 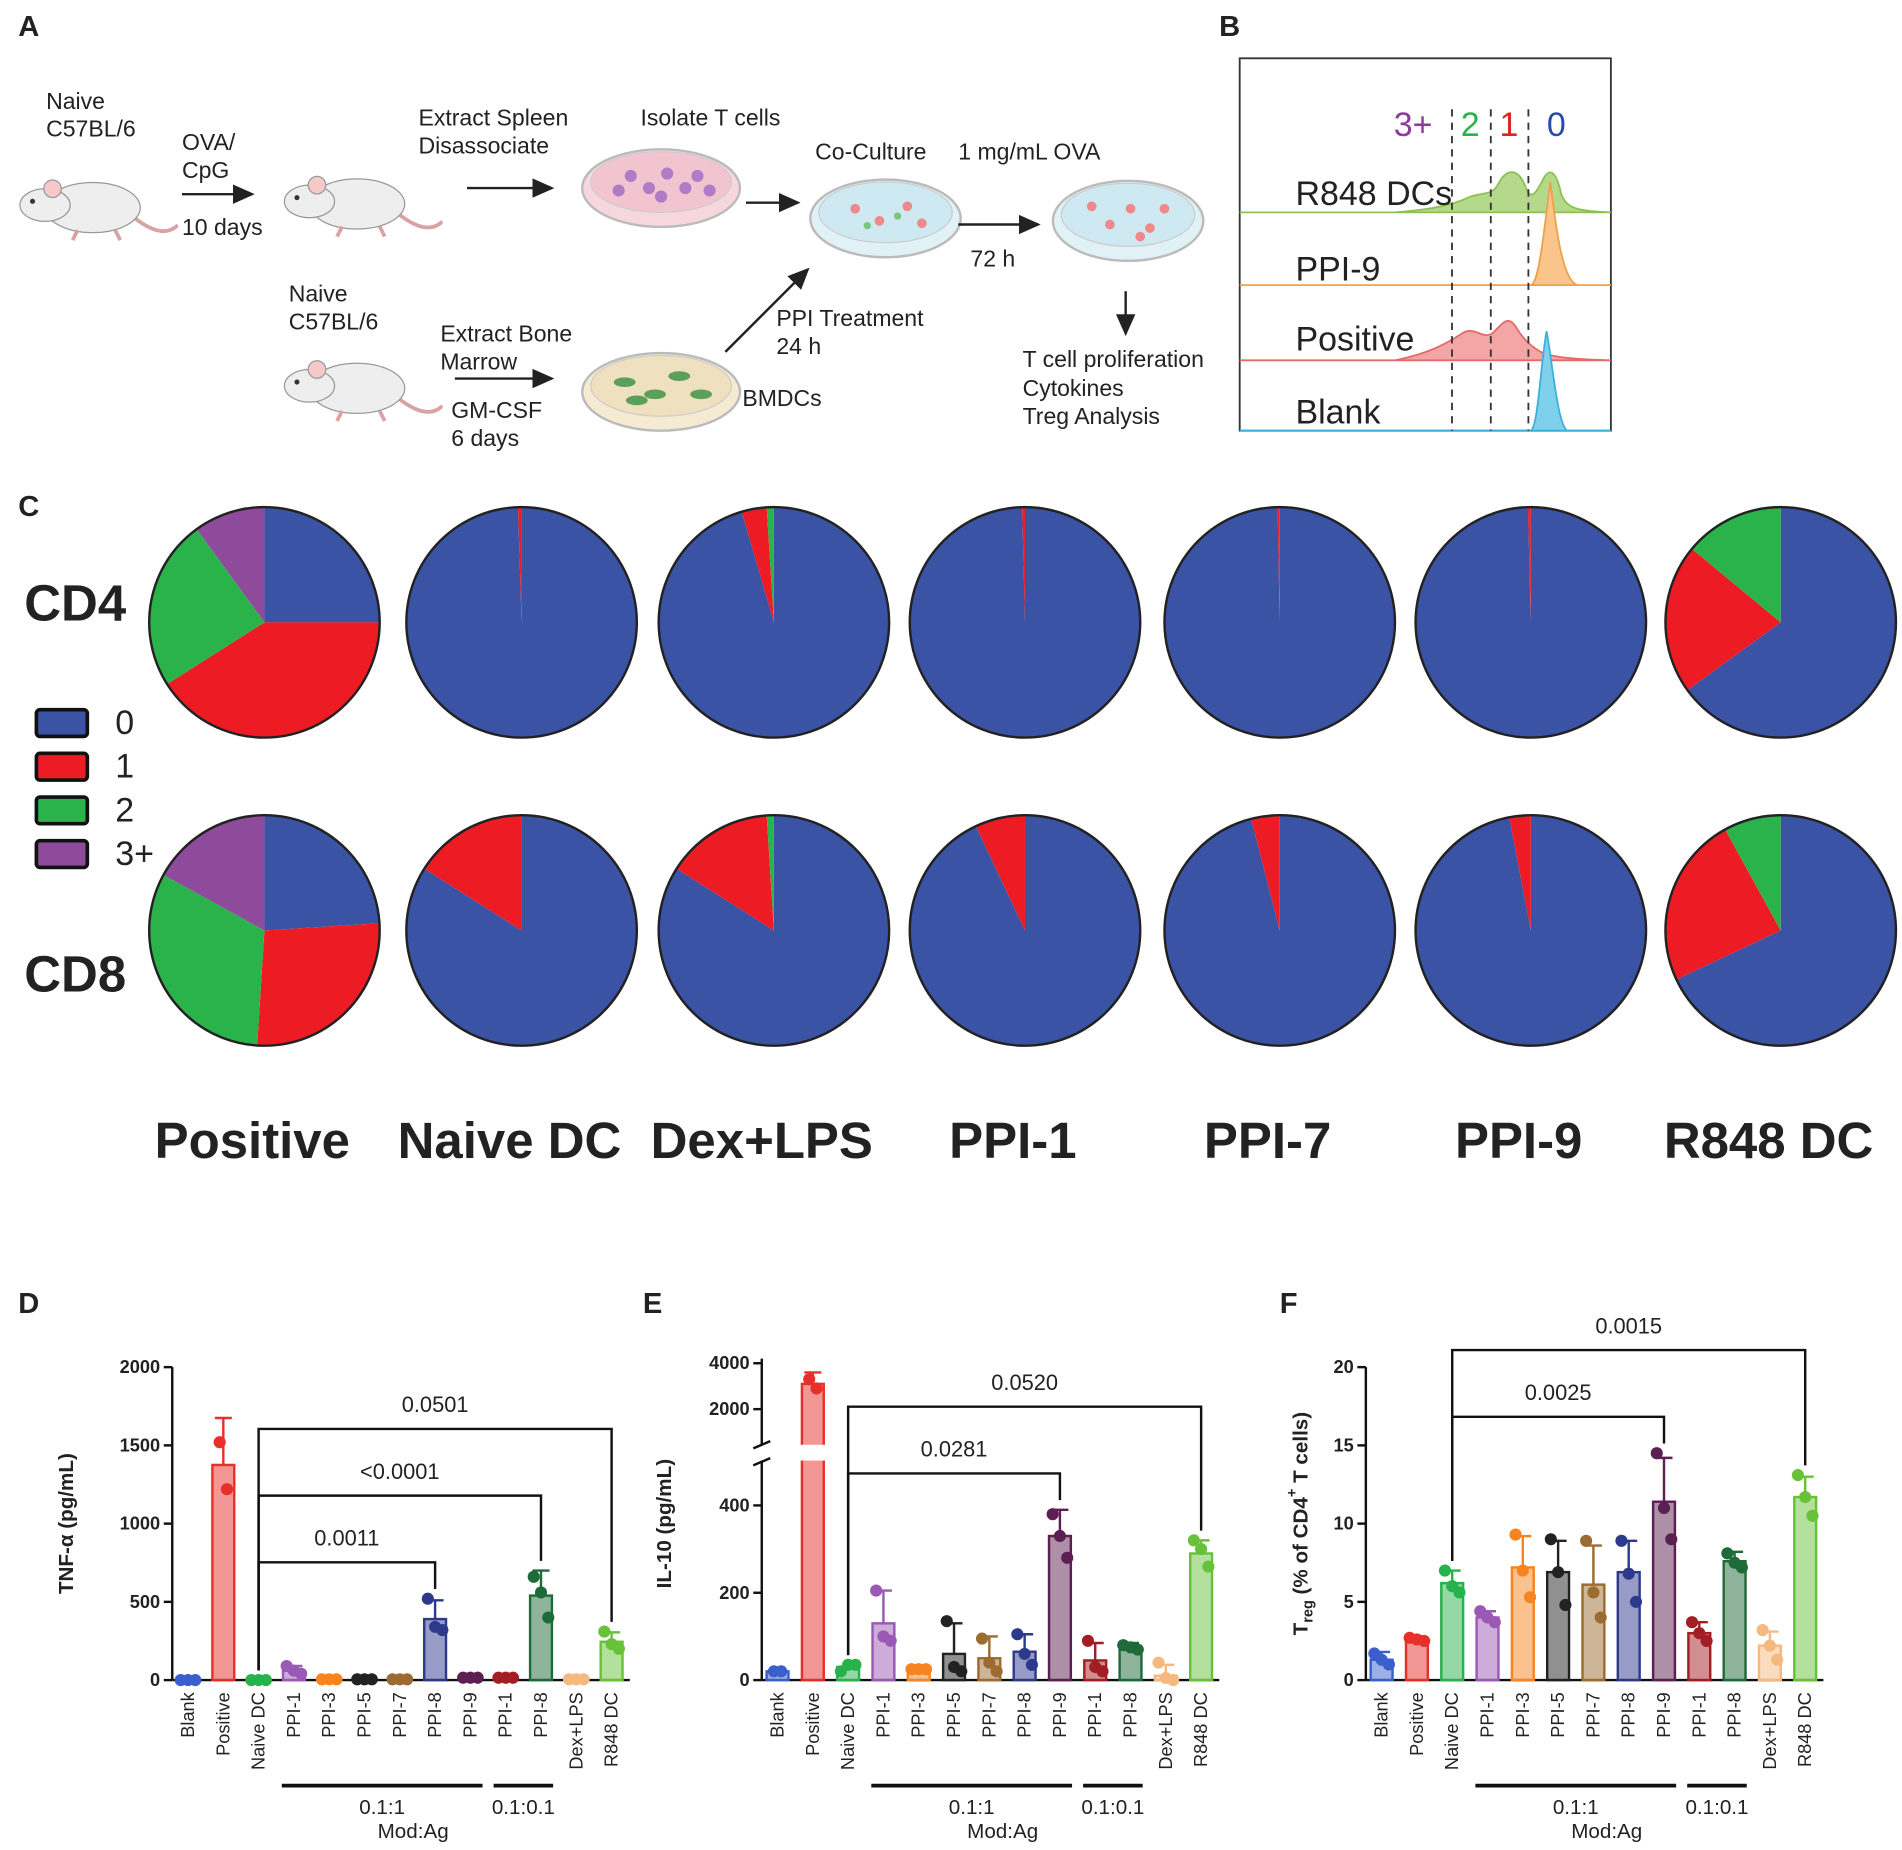 I want to click on row-label: Positive, so click(x=1354, y=340).